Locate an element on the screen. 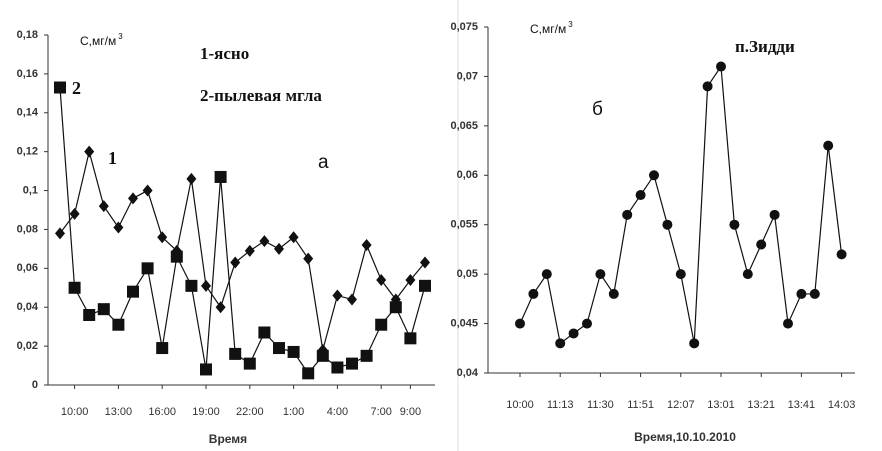  x-tick-label: 9:00 is located at coordinates (410, 412).